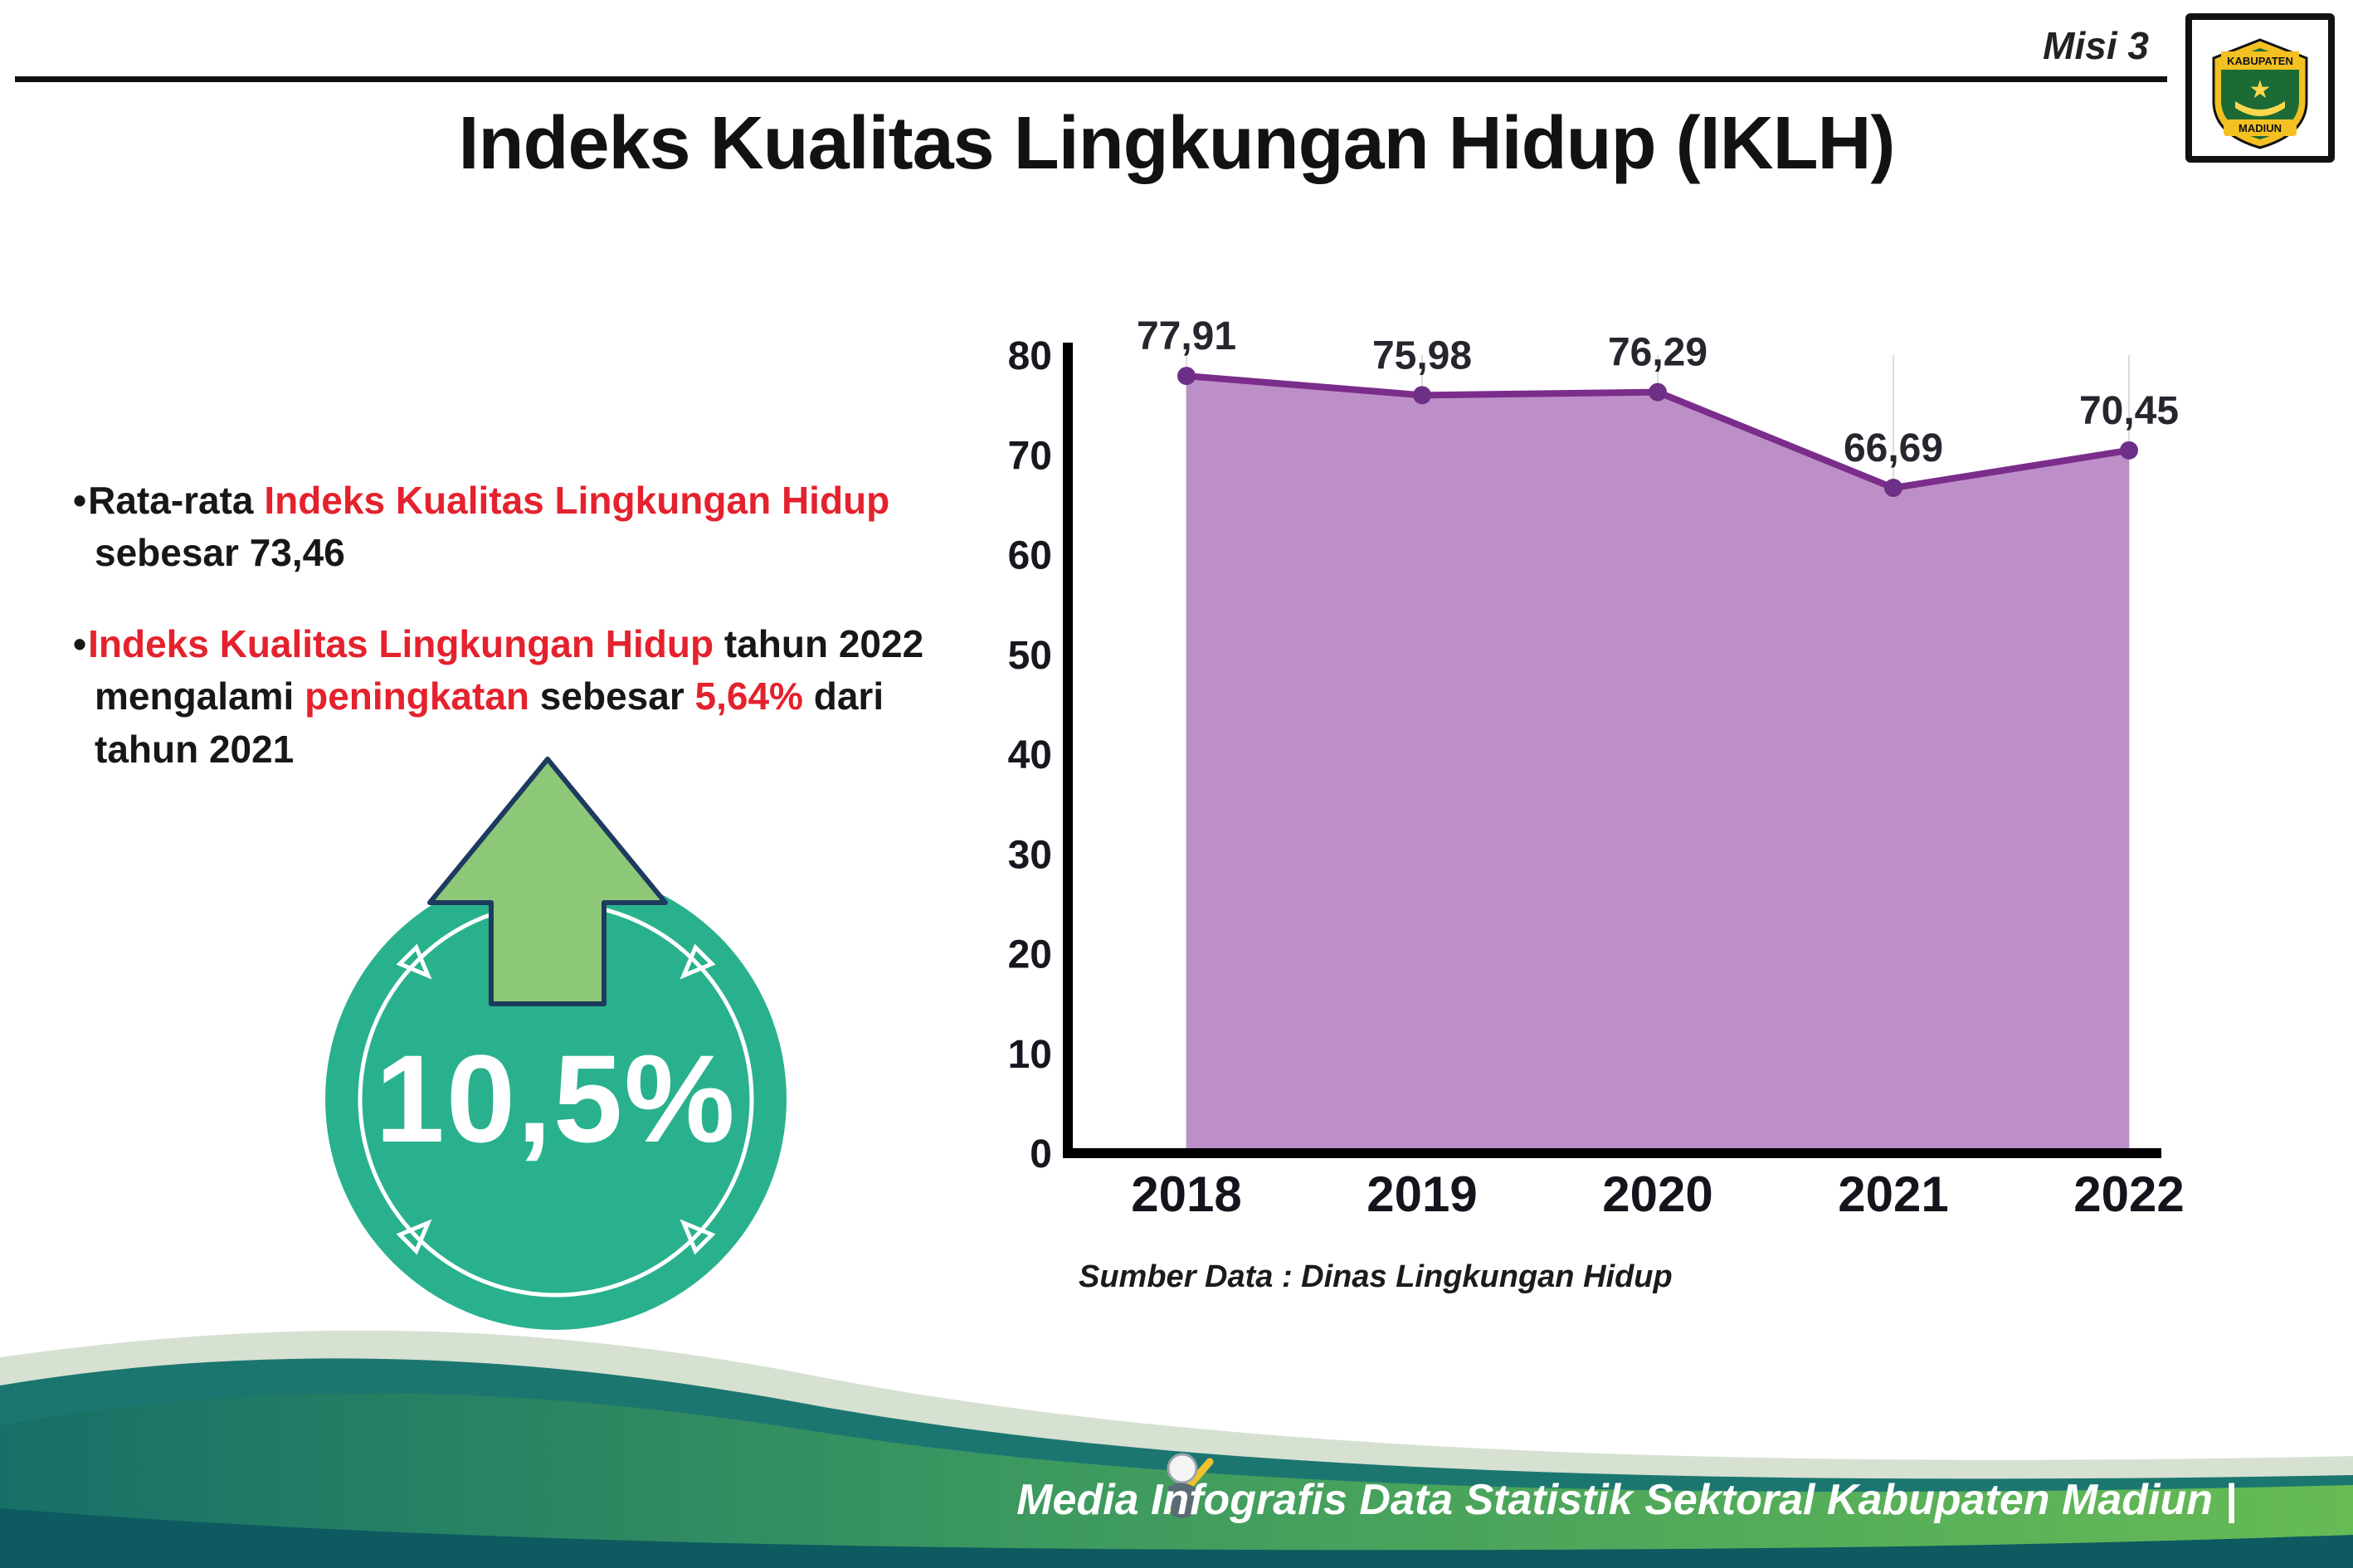 The width and height of the screenshot is (2353, 1568). I want to click on crest-ribbon, so click(2260, 127).